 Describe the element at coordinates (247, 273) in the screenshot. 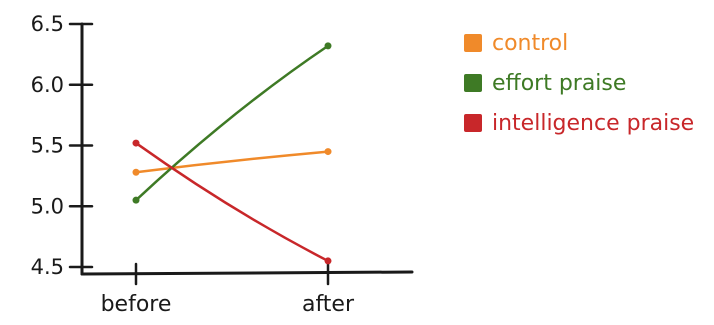

I see `x-axis-line` at that location.